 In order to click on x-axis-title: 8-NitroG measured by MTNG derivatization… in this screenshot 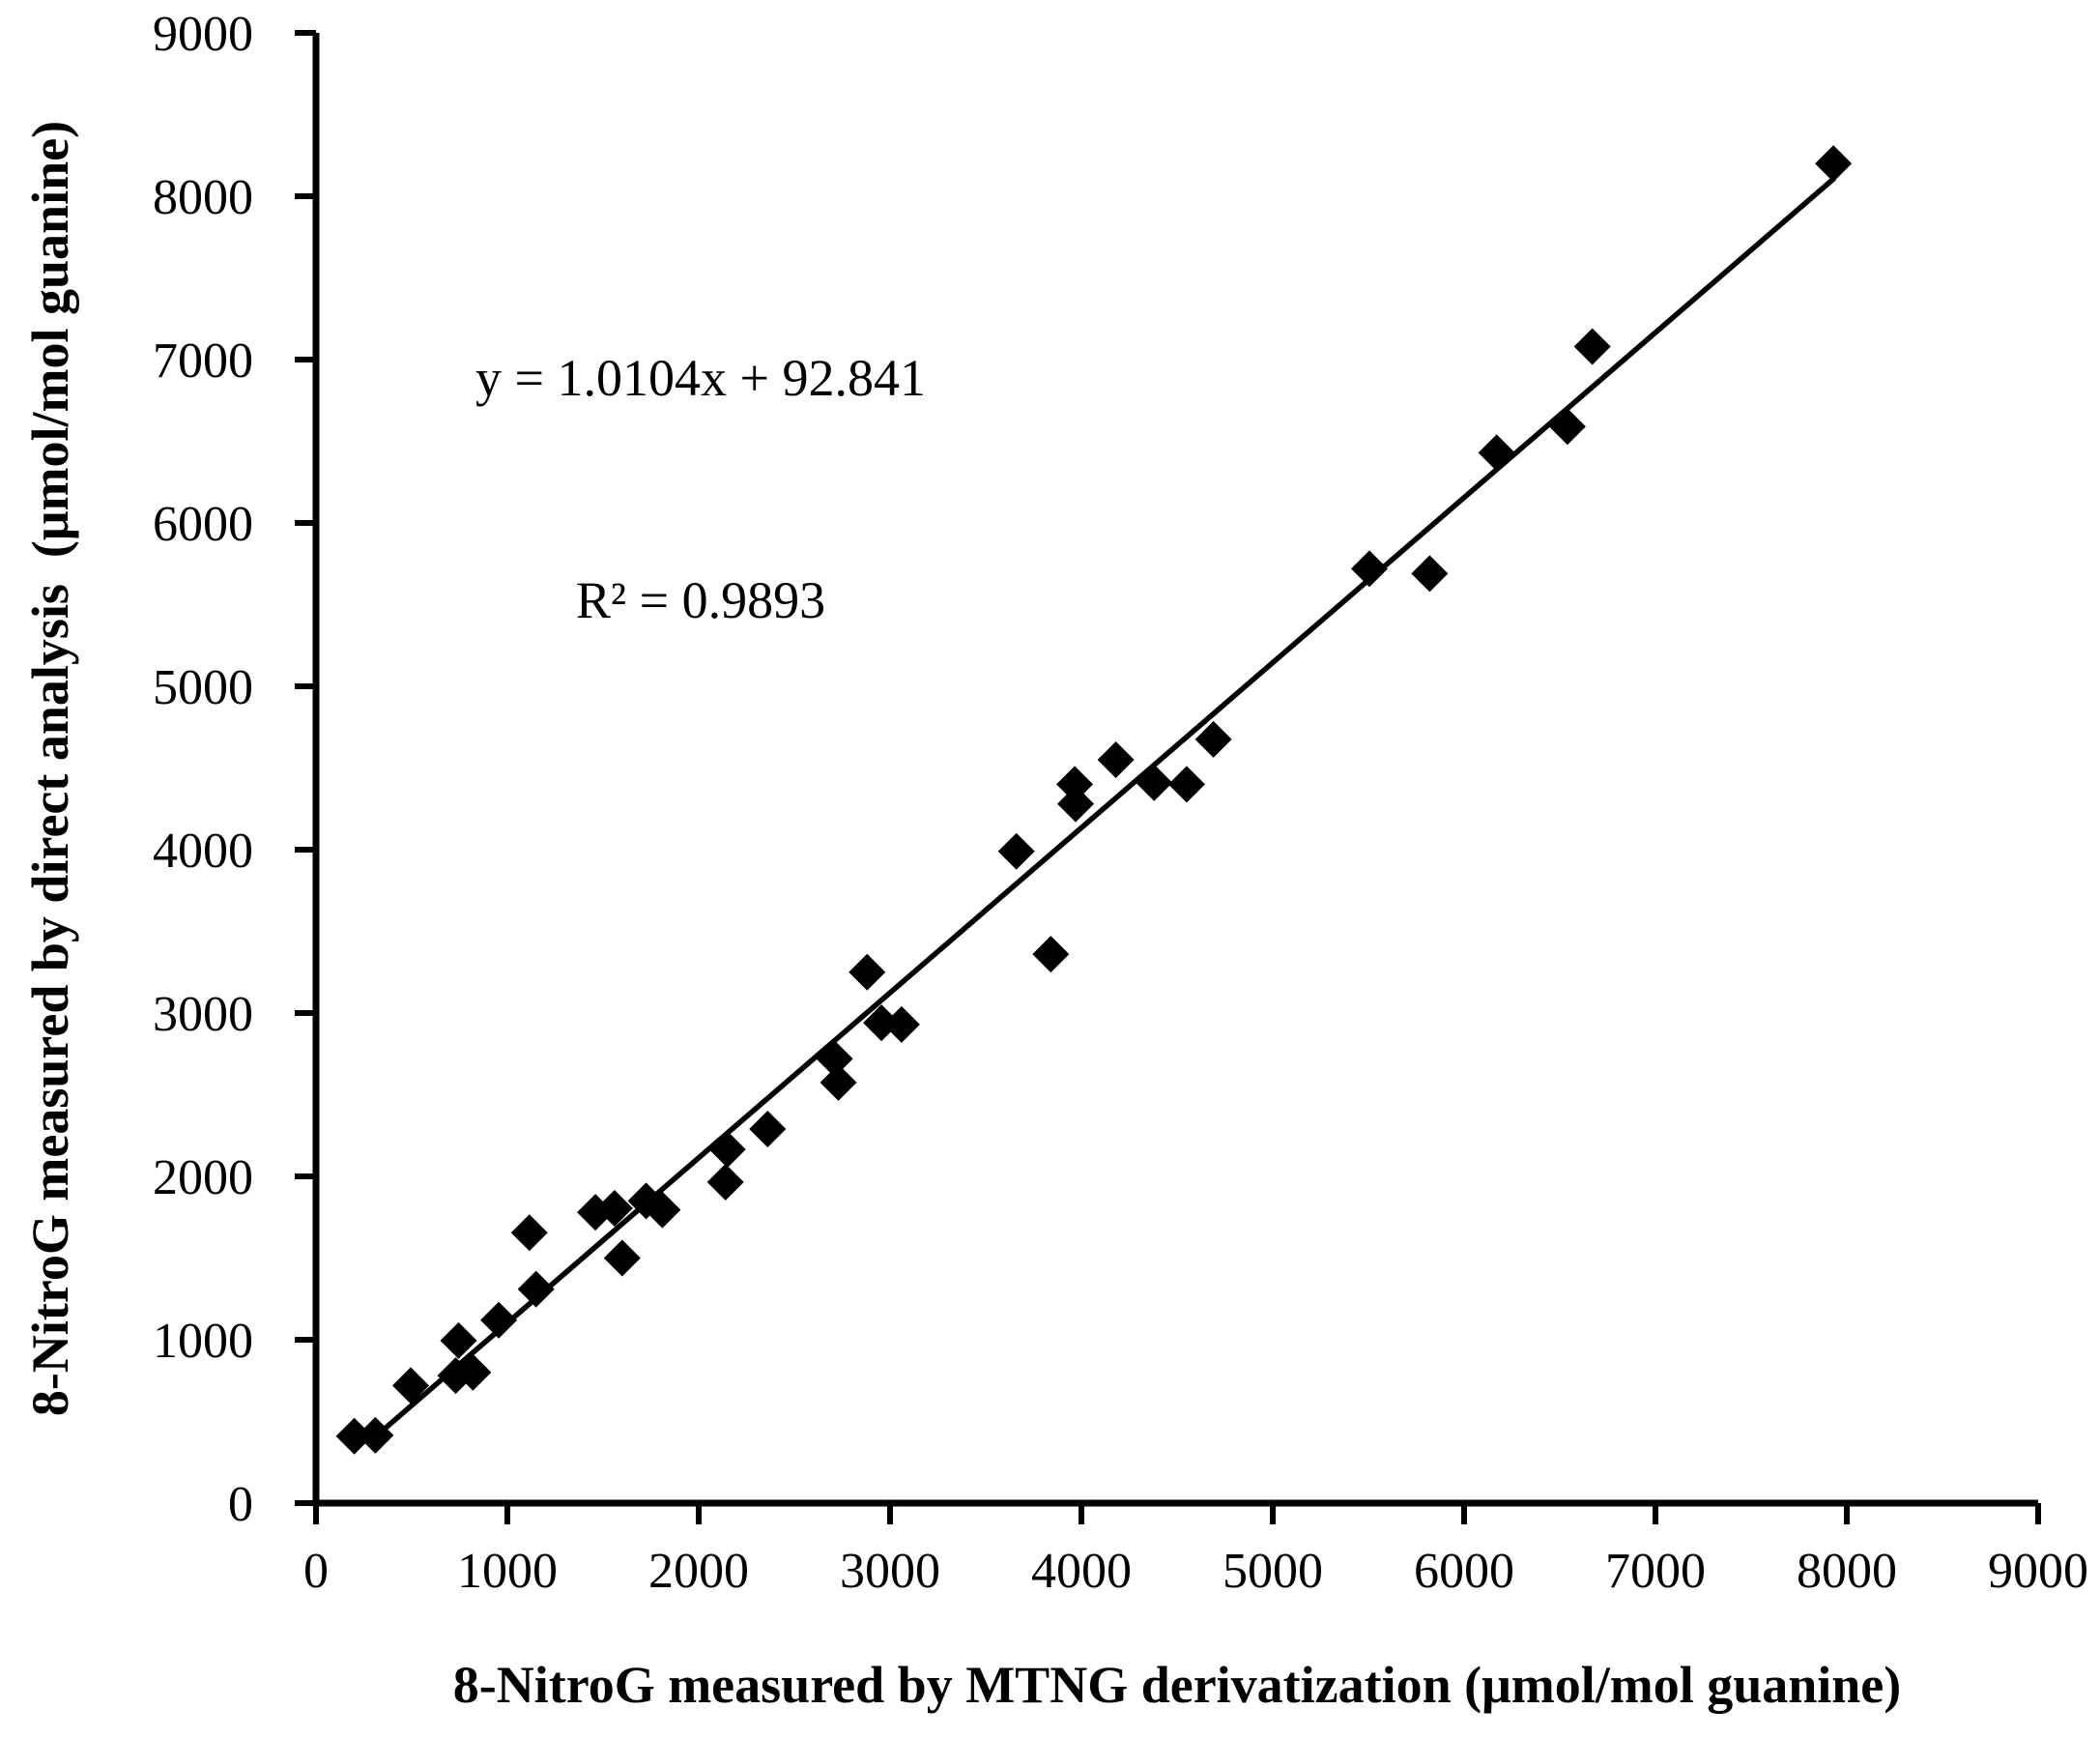, I will do `click(1177, 1685)`.